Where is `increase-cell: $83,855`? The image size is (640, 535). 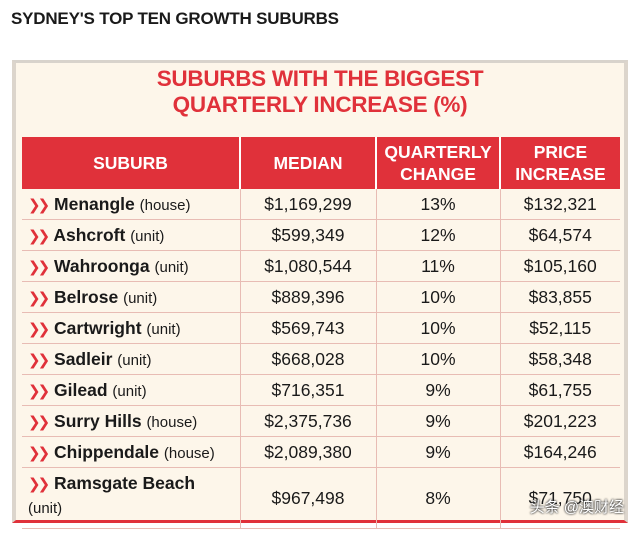 increase-cell: $83,855 is located at coordinates (560, 297).